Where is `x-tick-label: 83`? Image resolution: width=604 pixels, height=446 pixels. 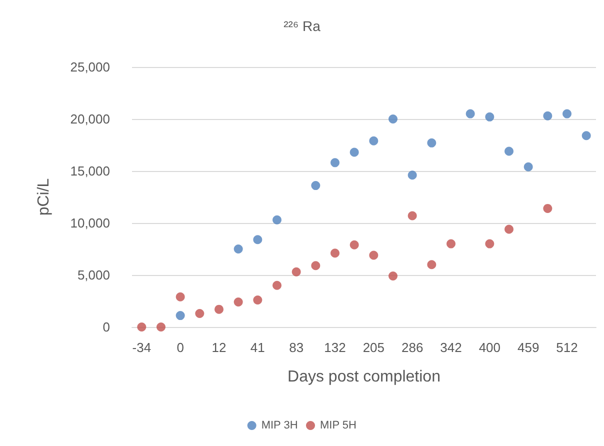 x-tick-label: 83 is located at coordinates (296, 347).